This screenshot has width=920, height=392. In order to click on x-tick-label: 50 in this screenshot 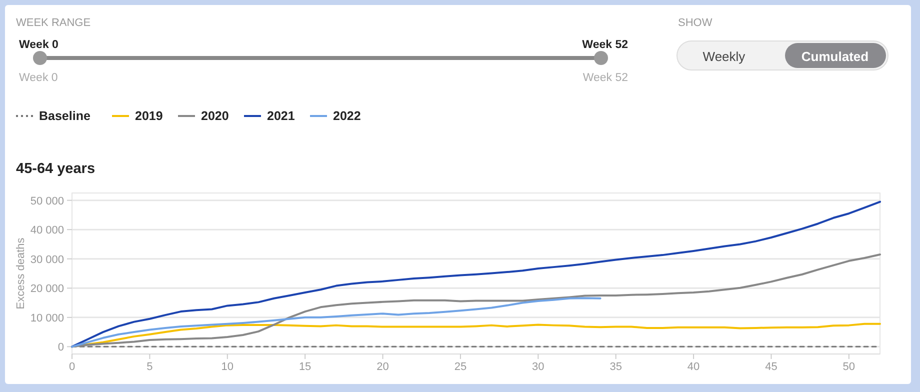, I will do `click(849, 367)`.